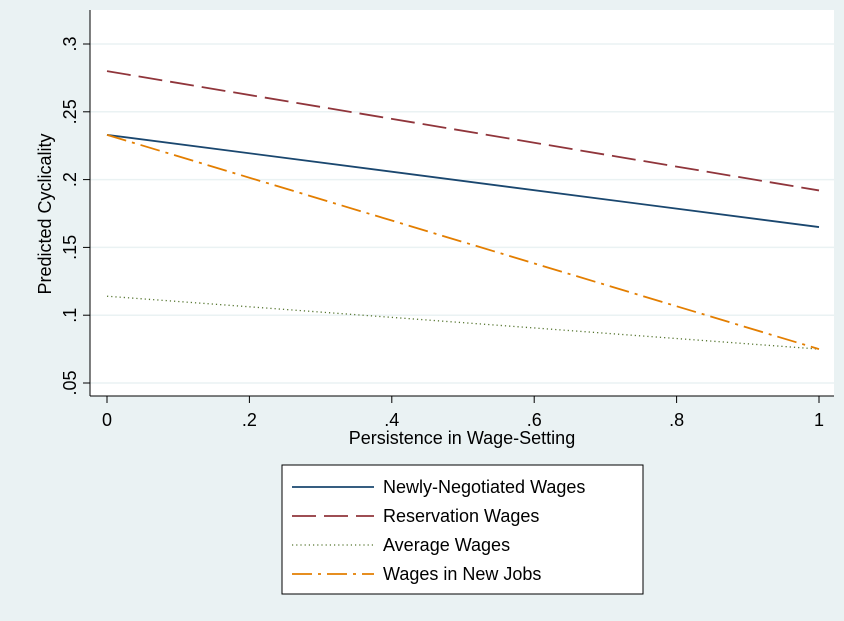 This screenshot has width=844, height=621. Describe the element at coordinates (461, 516) in the screenshot. I see `legend-label: Reservation Wages` at that location.